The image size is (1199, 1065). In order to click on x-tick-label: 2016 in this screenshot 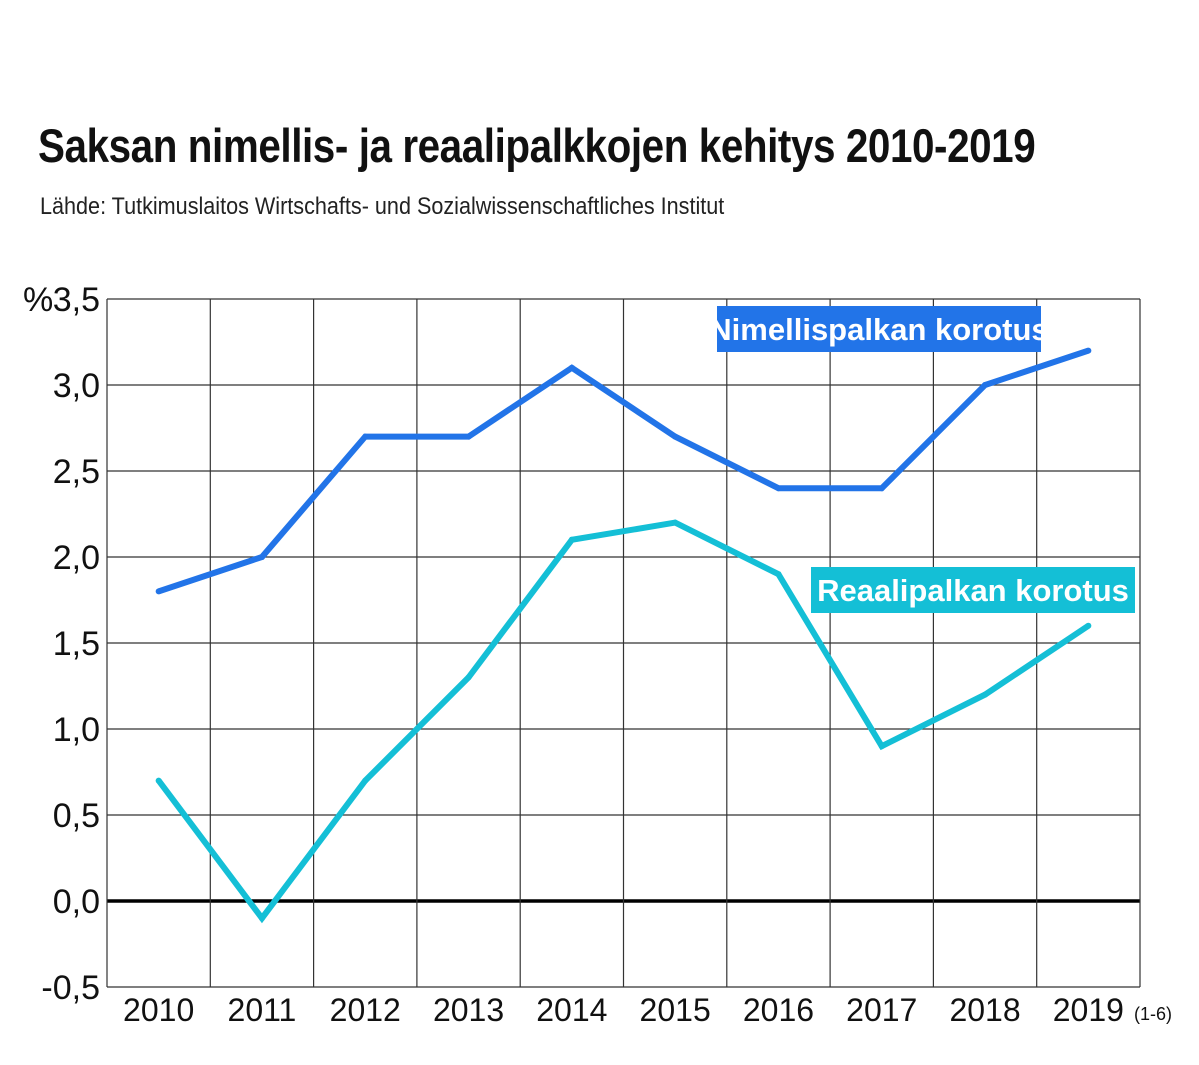, I will do `click(778, 1010)`.